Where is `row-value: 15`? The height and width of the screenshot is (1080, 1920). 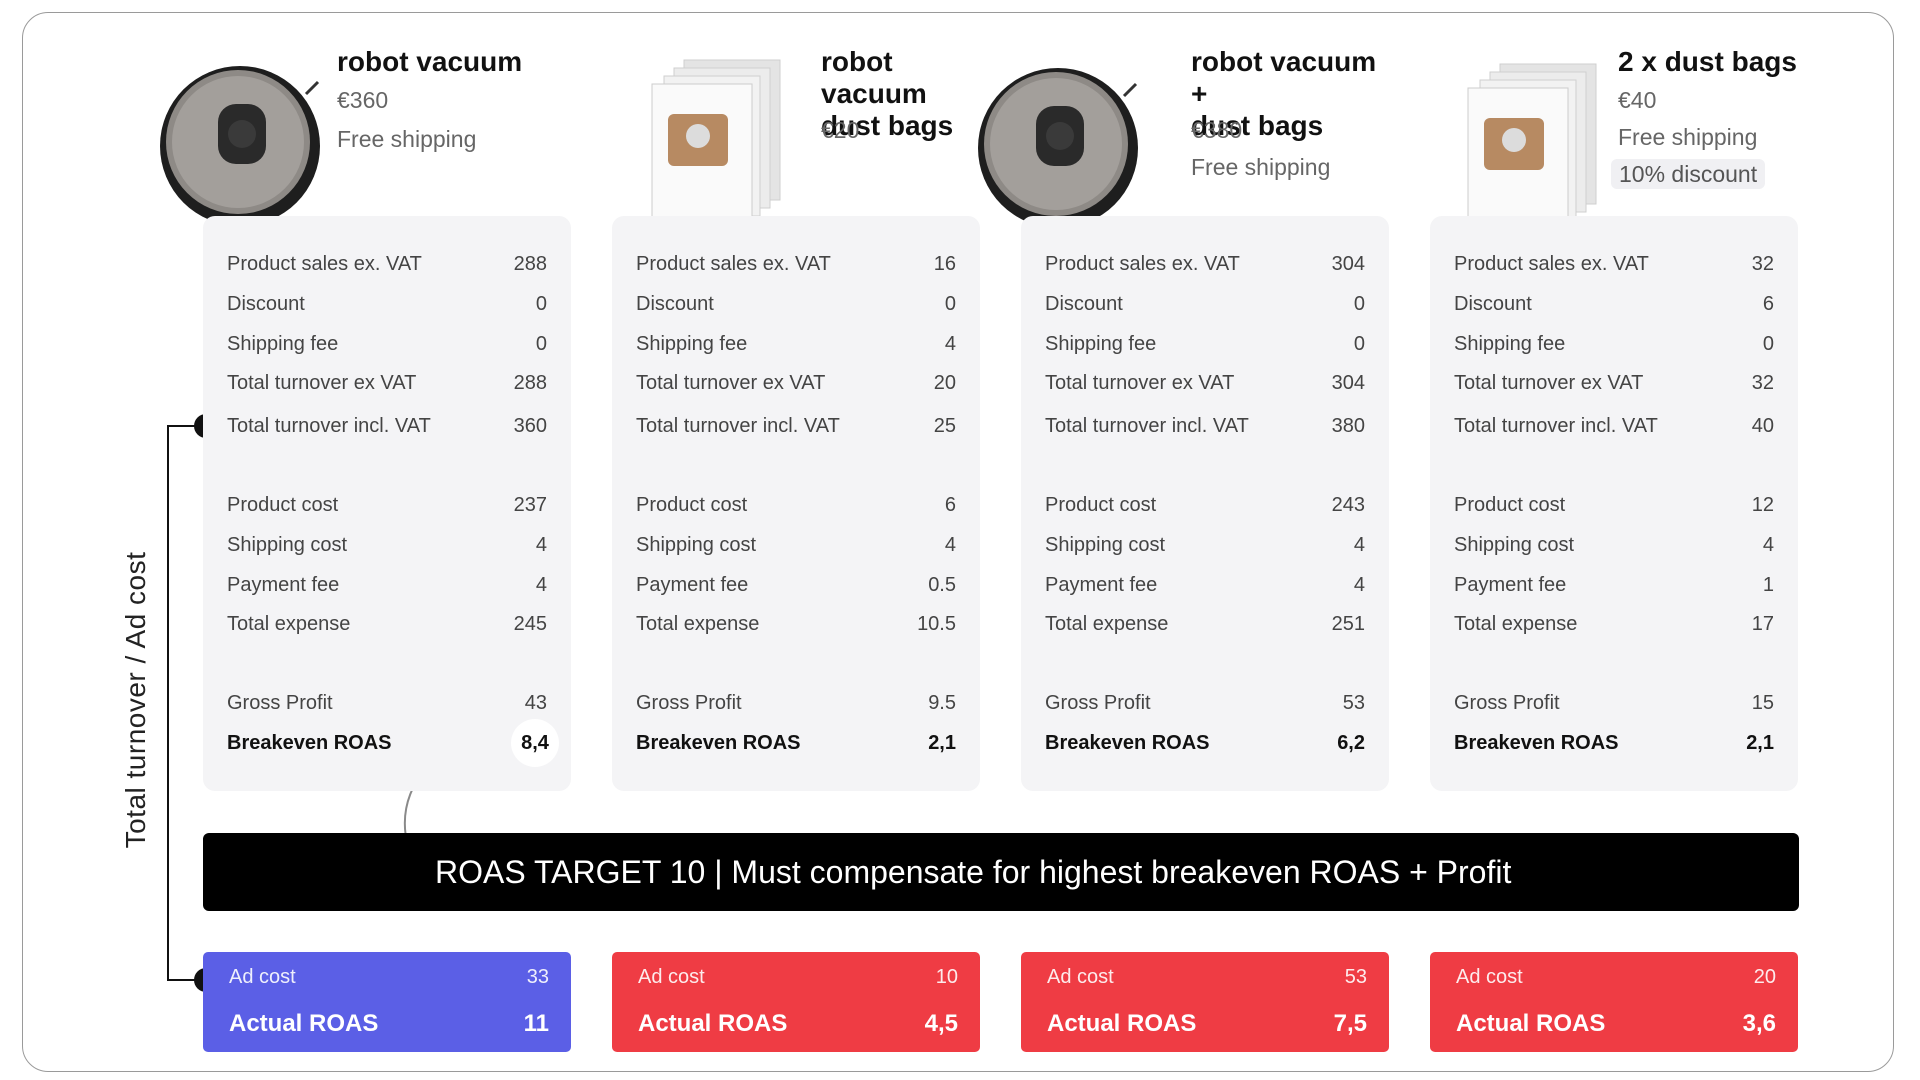 row-value: 15 is located at coordinates (1762, 702).